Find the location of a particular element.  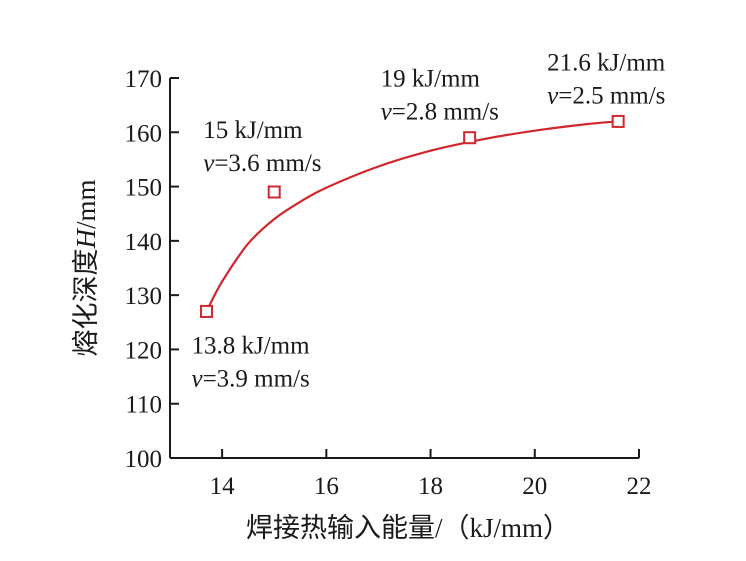

x-tick-label: 22 is located at coordinates (639, 486).